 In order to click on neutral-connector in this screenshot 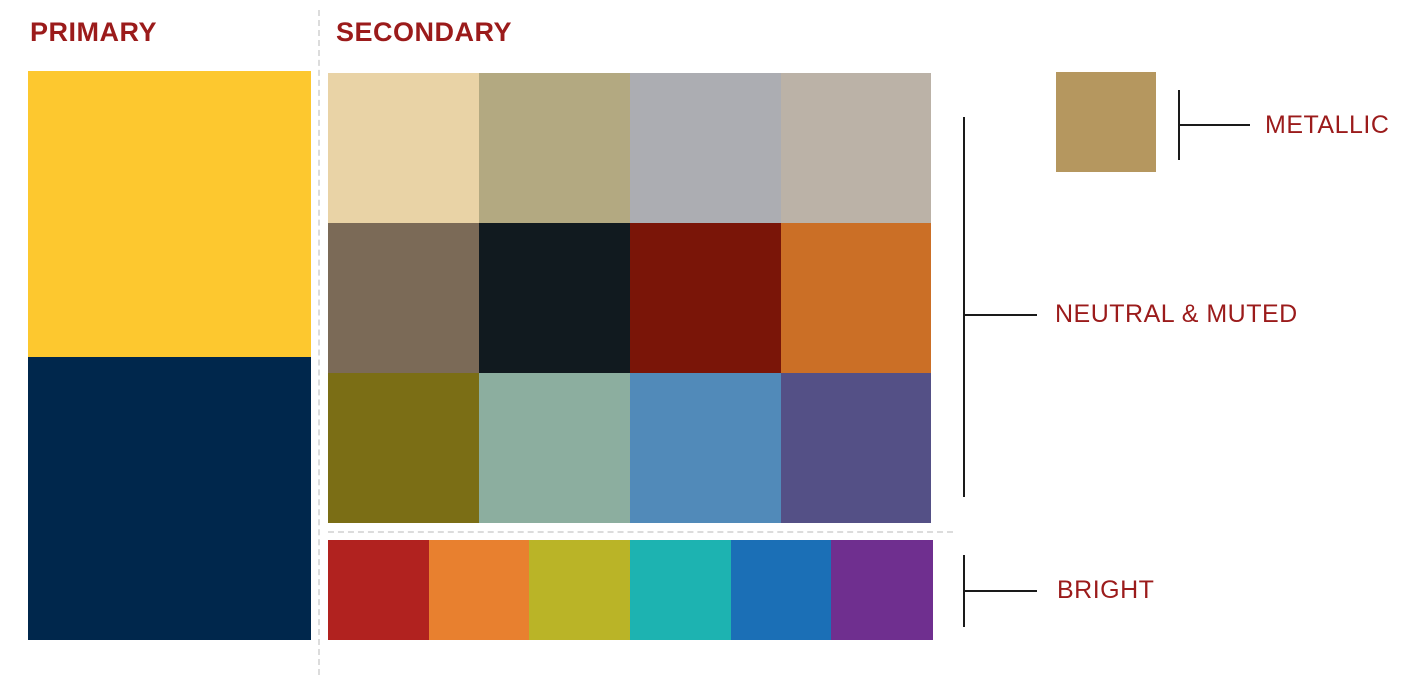, I will do `click(1000, 315)`.